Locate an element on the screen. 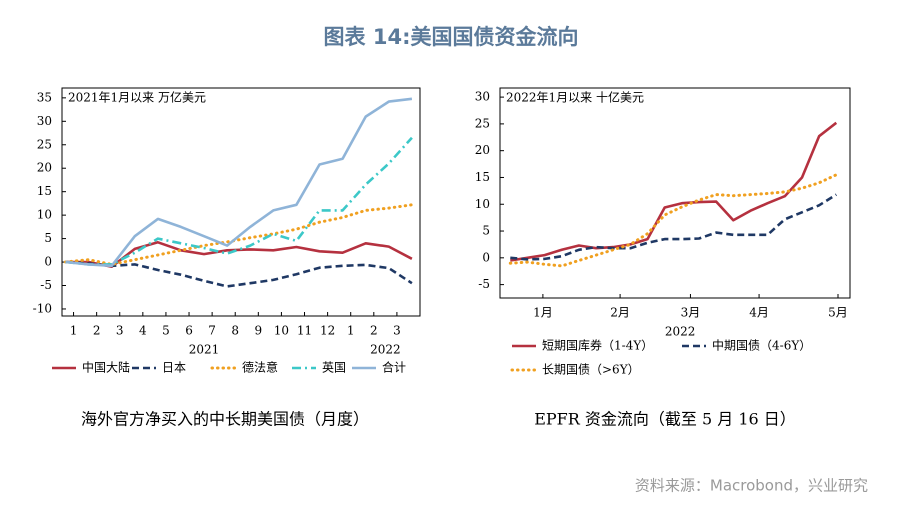 This screenshot has width=902, height=524. y-tick-label: 35 is located at coordinates (44, 97).